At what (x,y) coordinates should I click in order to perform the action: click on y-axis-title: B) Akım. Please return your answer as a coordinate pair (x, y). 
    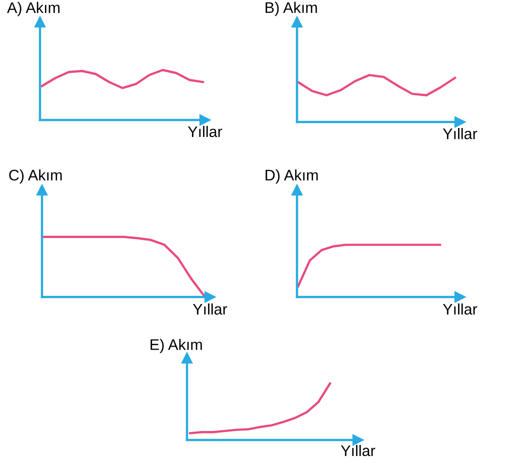
    Looking at the image, I should click on (291, 9).